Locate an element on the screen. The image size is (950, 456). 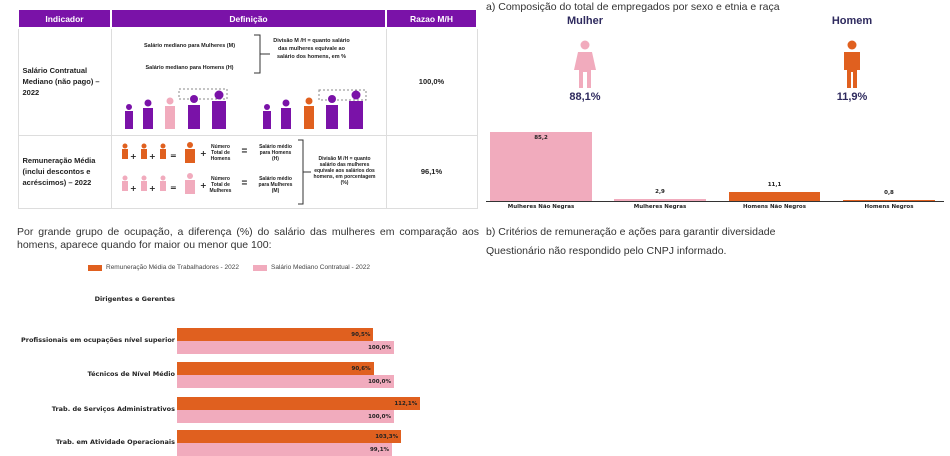
legend-salario: Salário Mediano Contratual - 2022 is located at coordinates (320, 267).